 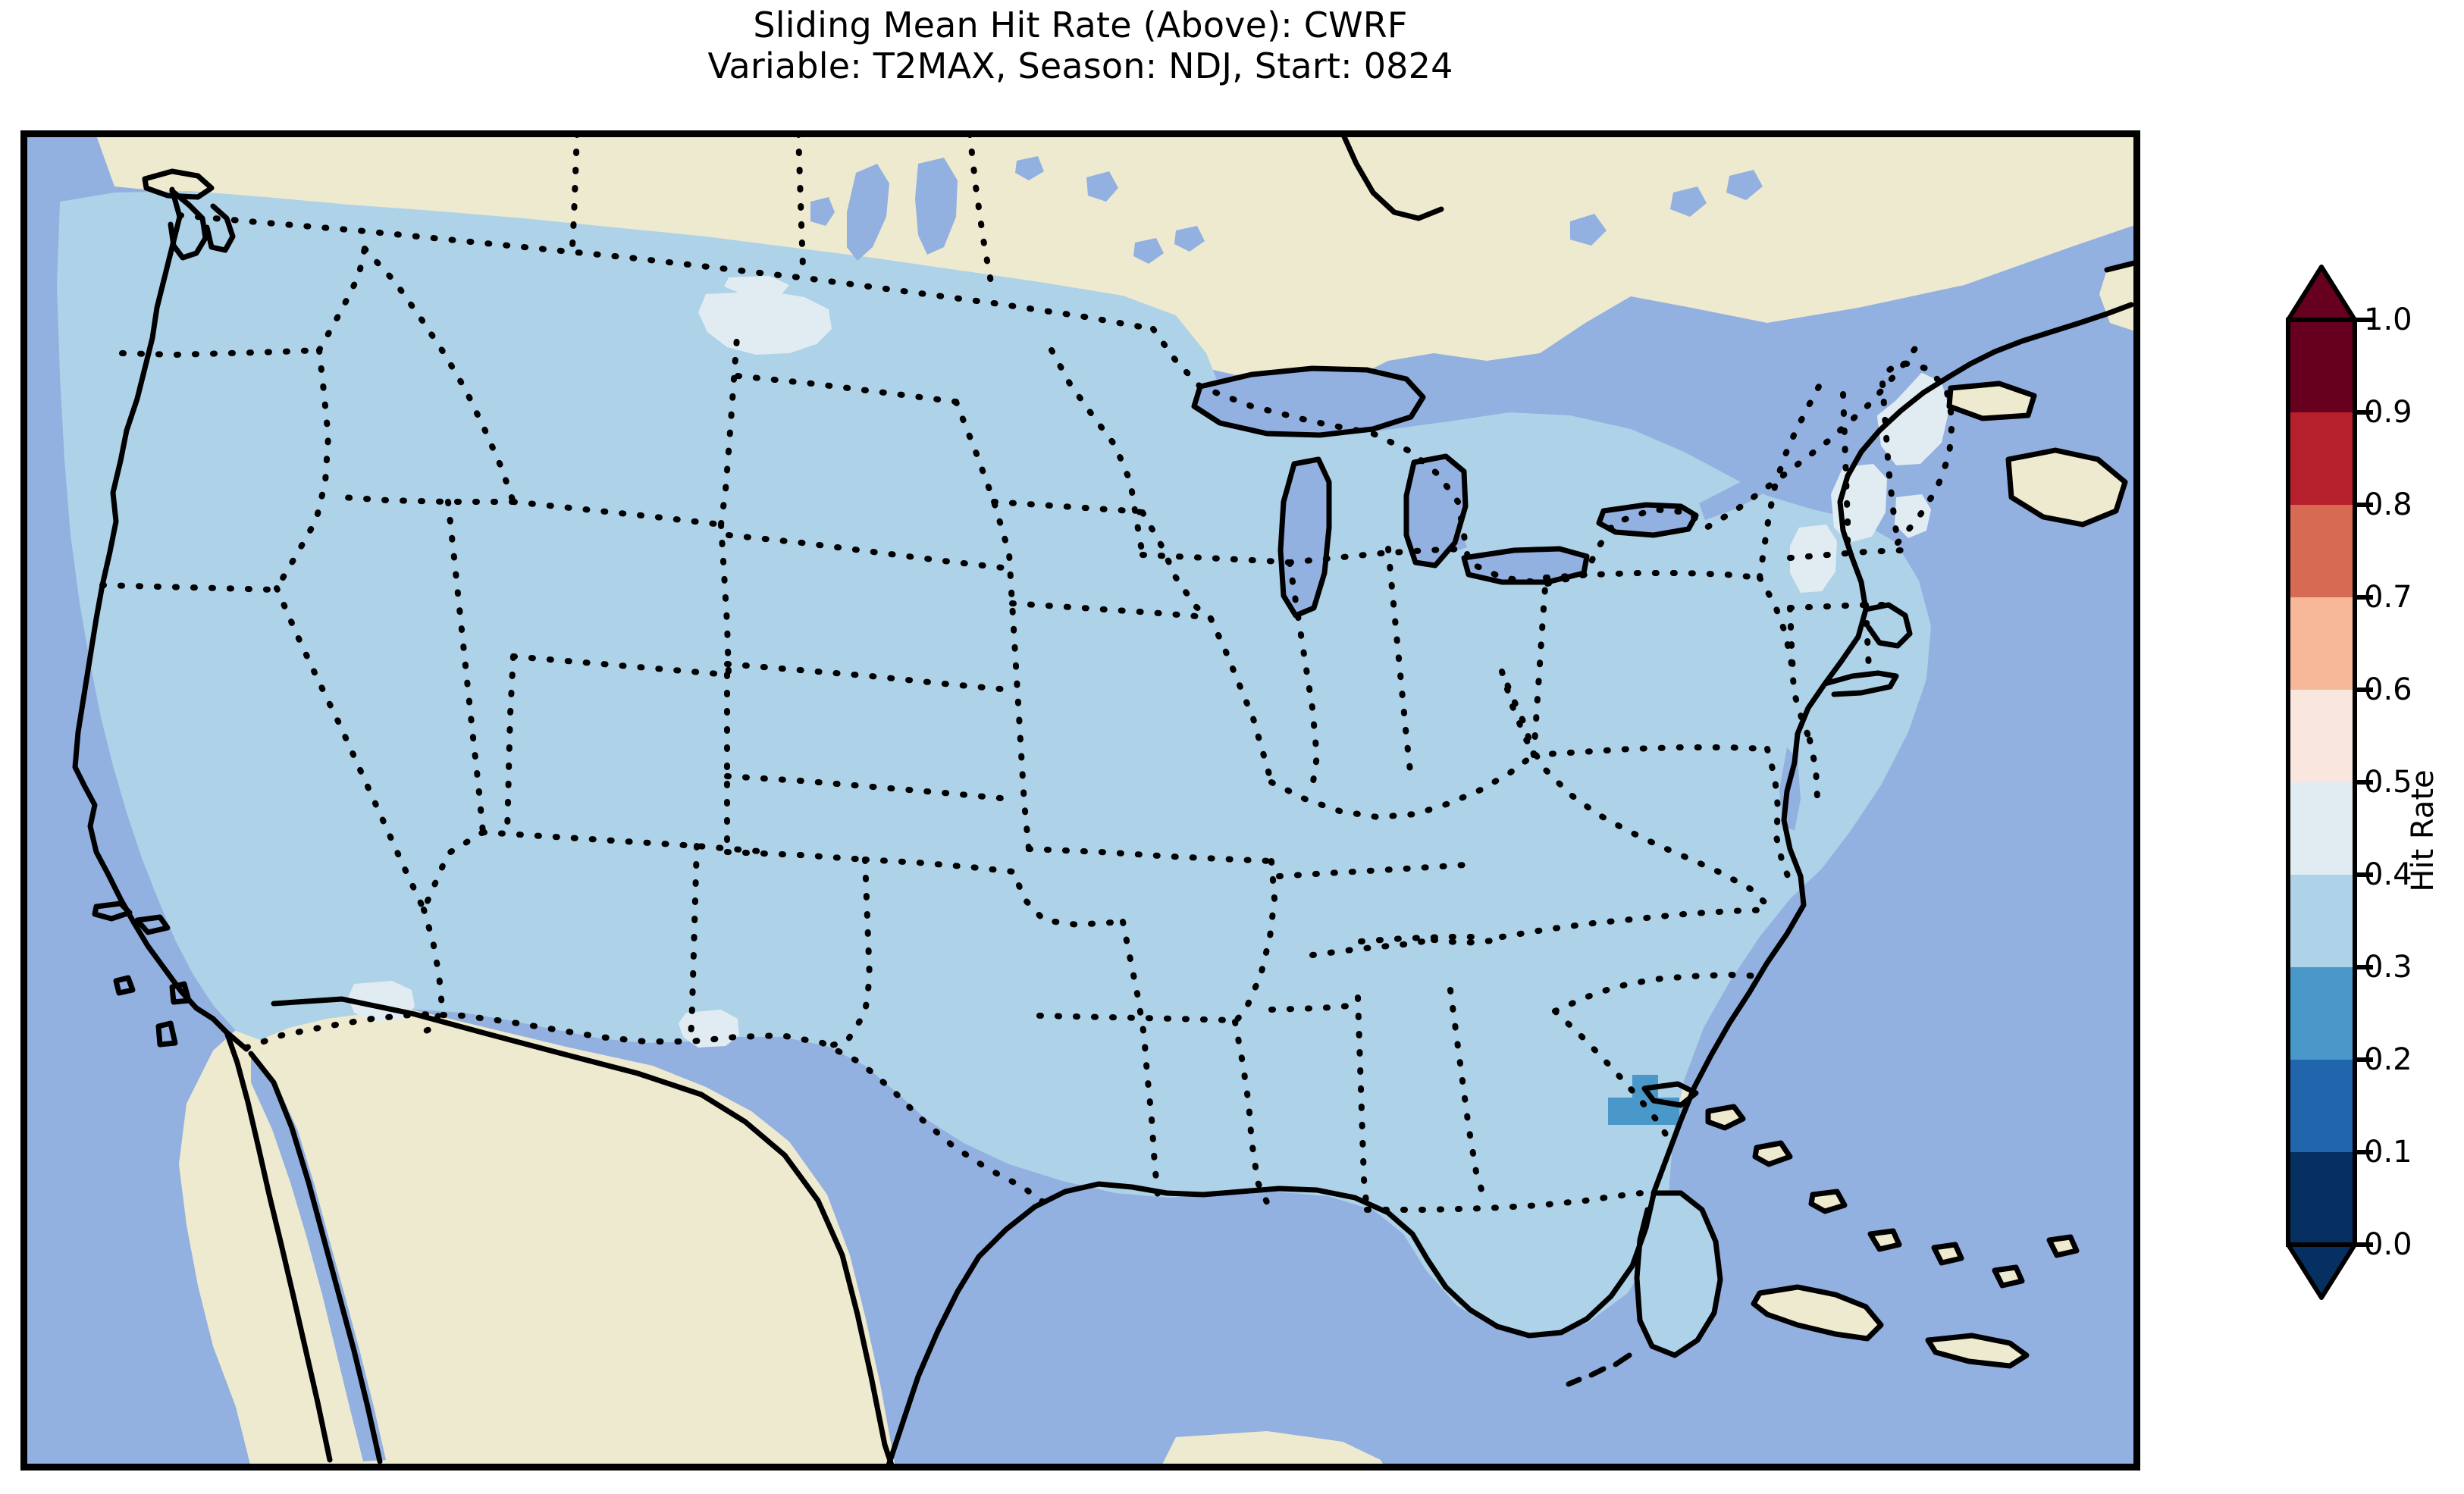 What do you see at coordinates (2321, 921) in the screenshot?
I see `cb-band-0.3-0.4` at bounding box center [2321, 921].